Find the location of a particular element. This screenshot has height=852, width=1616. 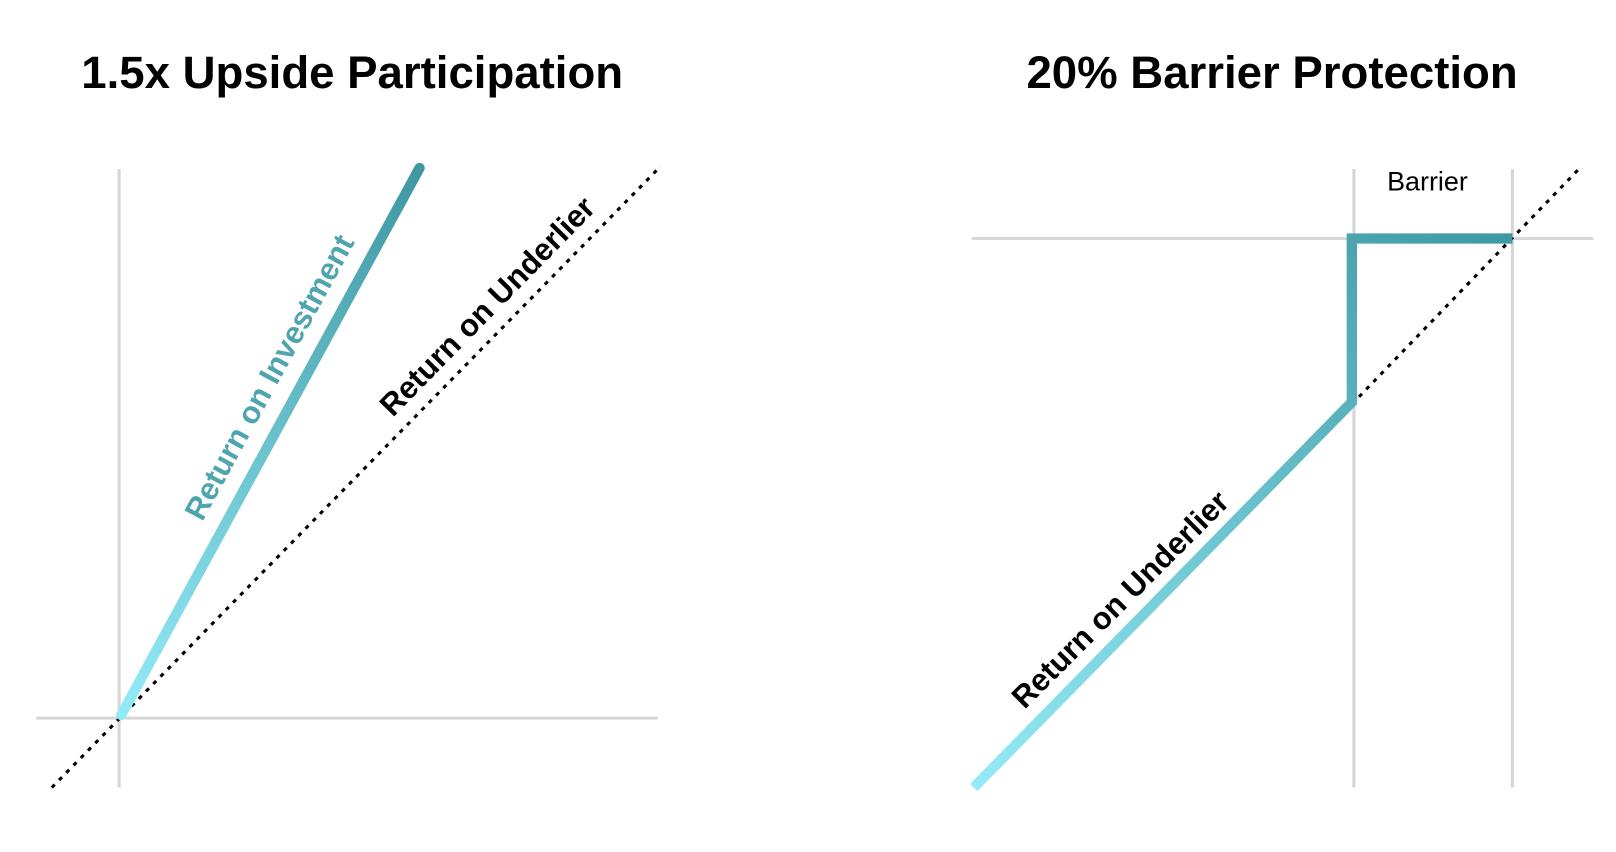

underlier-line is located at coordinates (1466, 285).